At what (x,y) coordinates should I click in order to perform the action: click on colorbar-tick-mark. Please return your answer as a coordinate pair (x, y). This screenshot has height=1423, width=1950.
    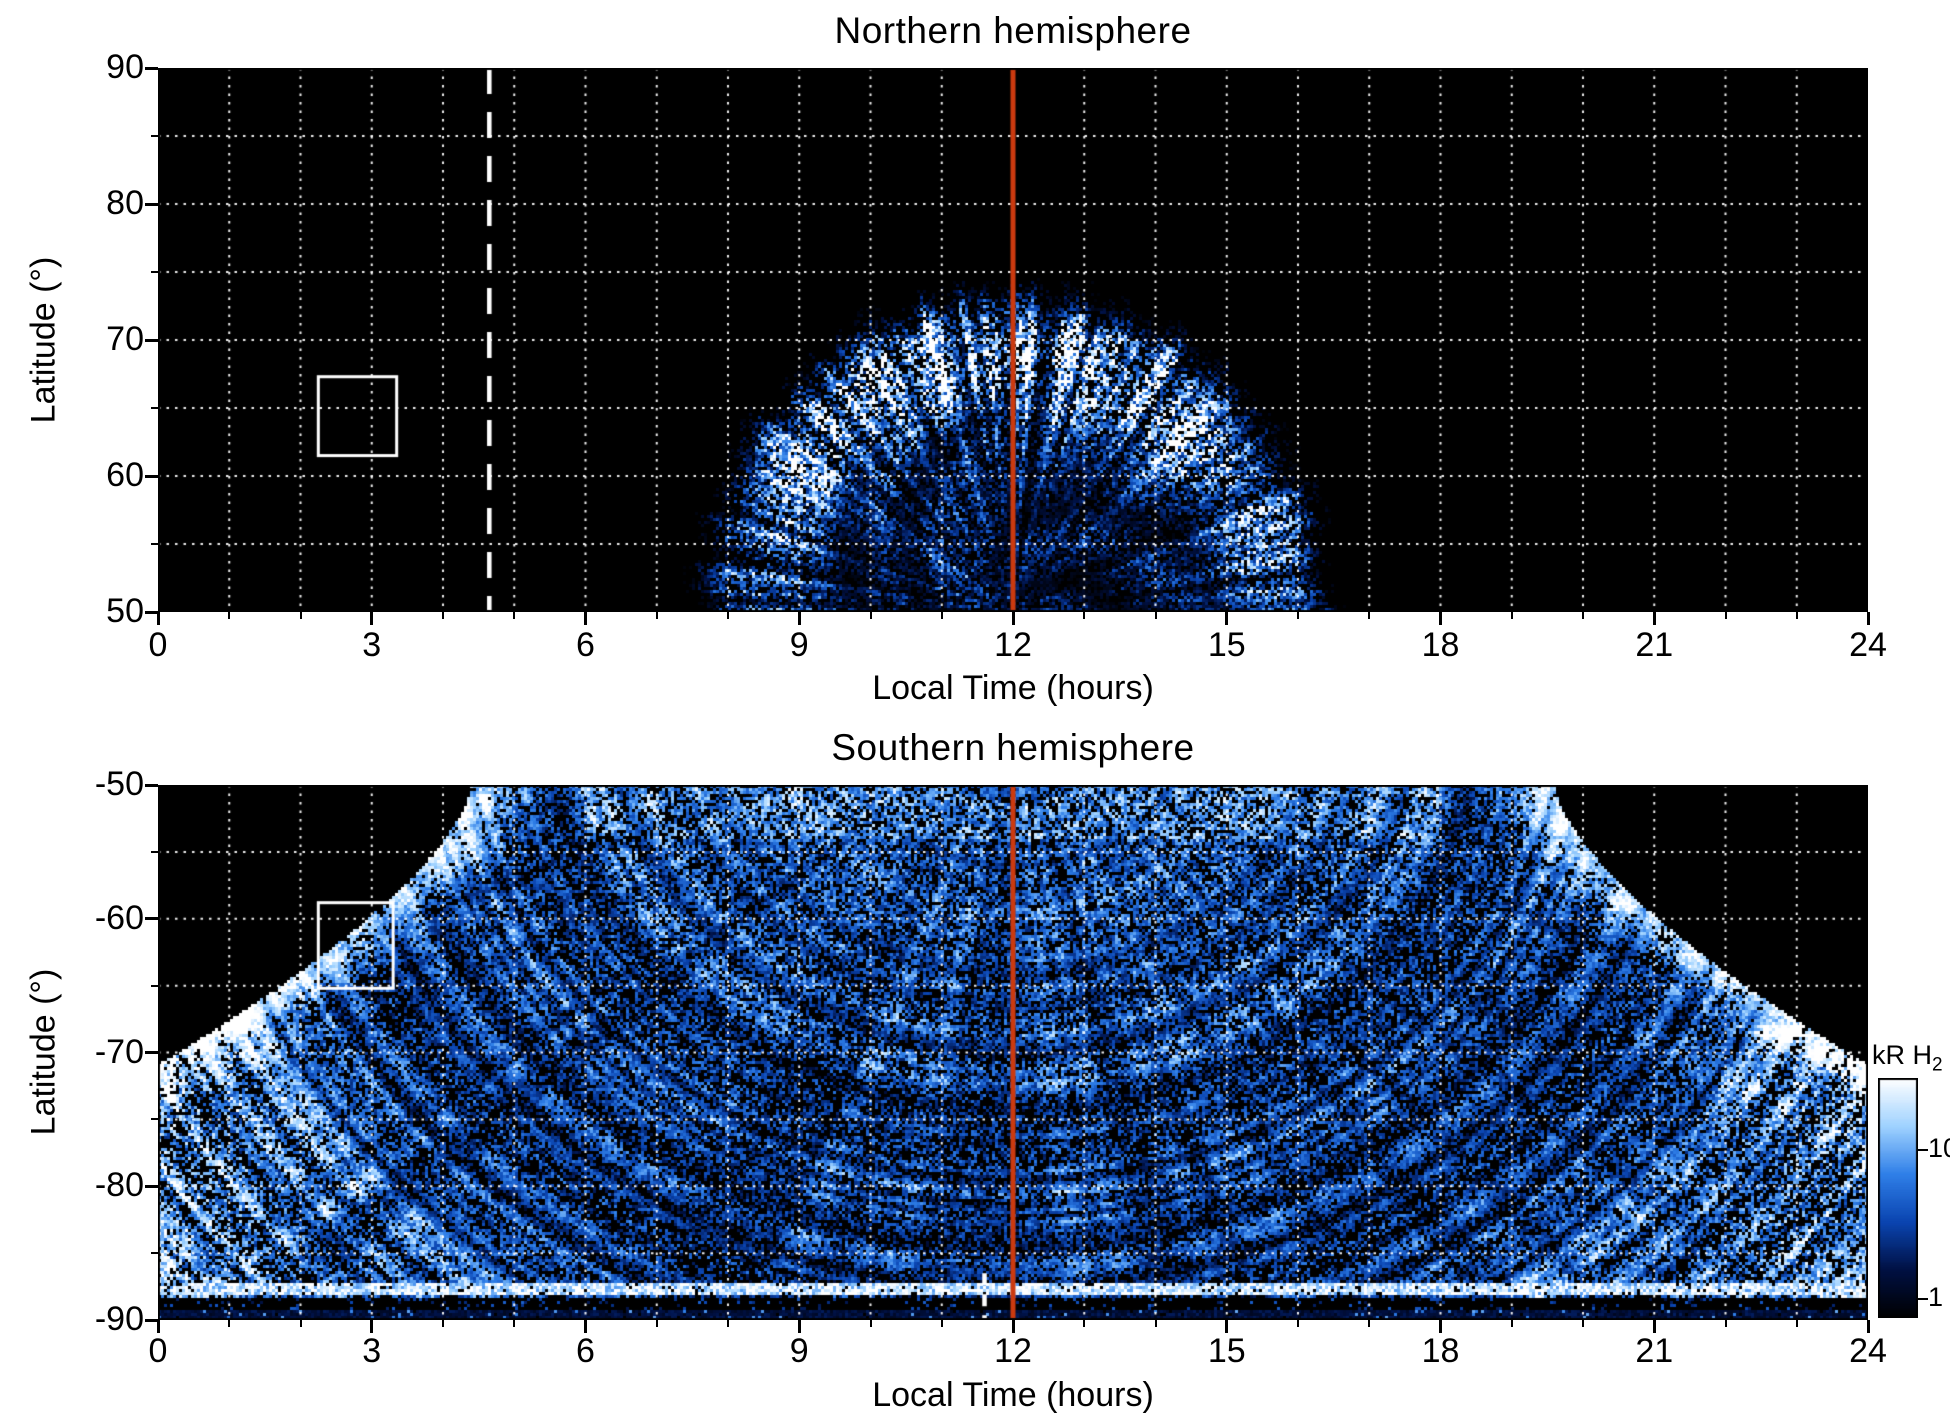
    Looking at the image, I should click on (1923, 1298).